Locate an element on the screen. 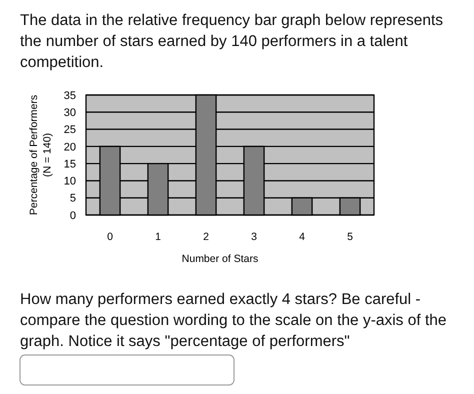  y-tick-label: 35 is located at coordinates (70, 96).